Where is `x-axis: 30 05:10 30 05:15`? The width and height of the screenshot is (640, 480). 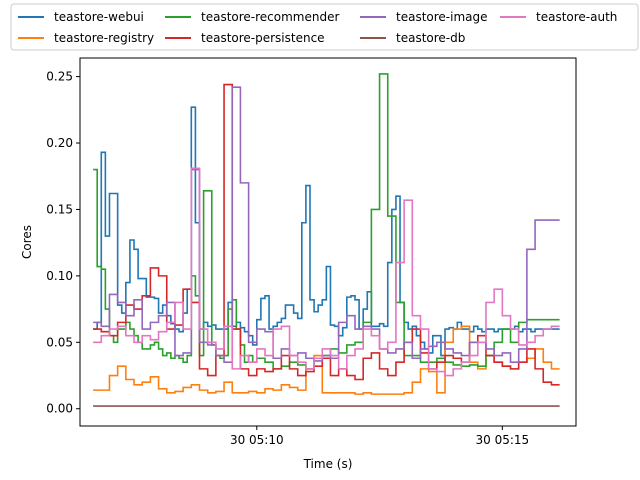
x-axis: 30 05:10 30 05:15 is located at coordinates (379, 436).